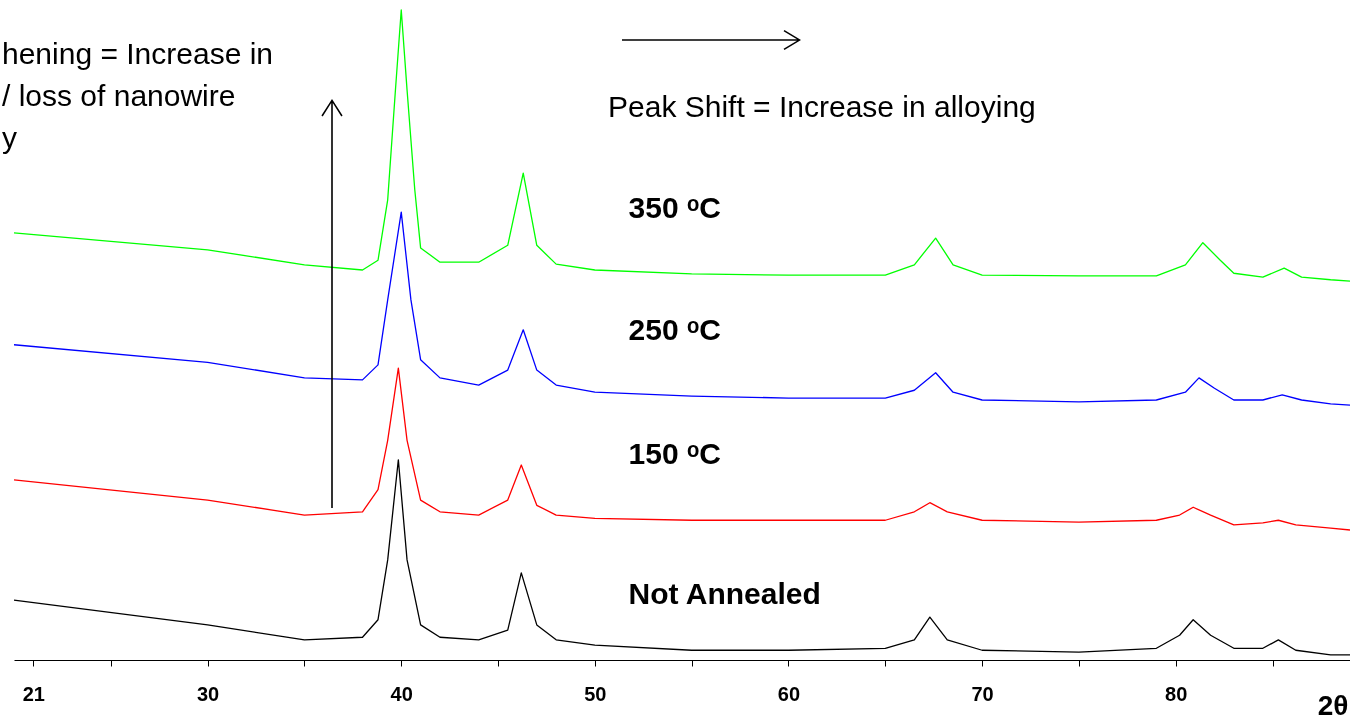  I want to click on x-tick-label: 21, so click(33, 693).